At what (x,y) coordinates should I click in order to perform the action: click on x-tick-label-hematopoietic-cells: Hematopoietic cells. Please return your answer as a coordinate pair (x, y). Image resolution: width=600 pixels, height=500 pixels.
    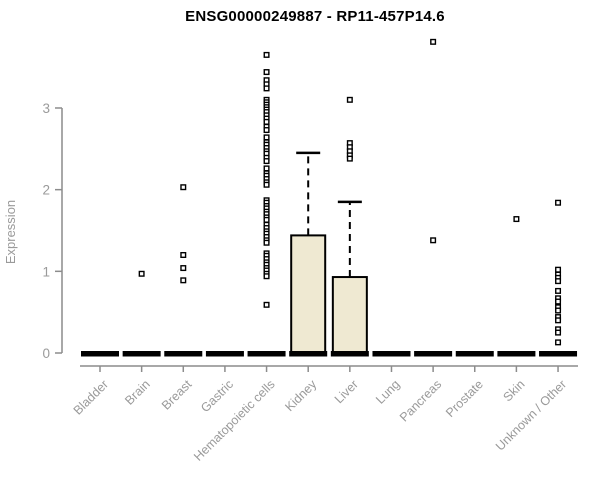
    Looking at the image, I should click on (234, 420).